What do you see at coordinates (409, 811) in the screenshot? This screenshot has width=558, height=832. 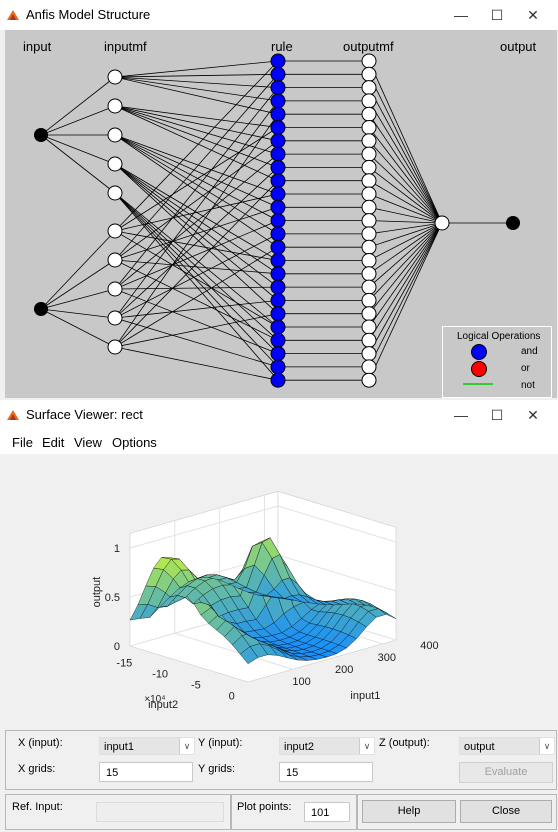 I see `help-button: Help` at bounding box center [409, 811].